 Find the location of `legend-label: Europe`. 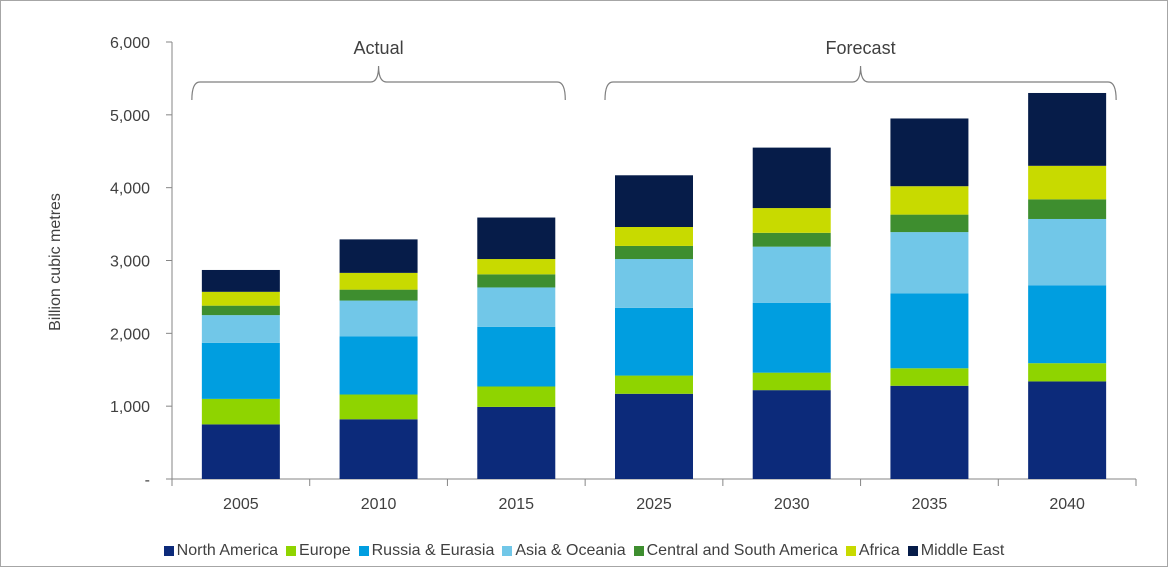

legend-label: Europe is located at coordinates (325, 550).